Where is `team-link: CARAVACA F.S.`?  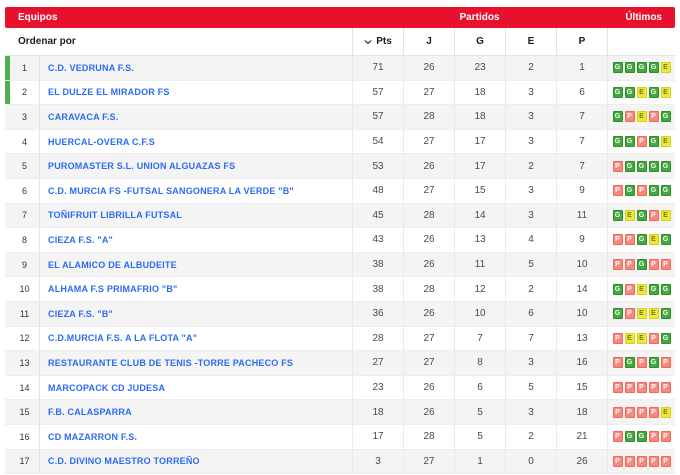
team-link: CARAVACA F.S. is located at coordinates (83, 116).